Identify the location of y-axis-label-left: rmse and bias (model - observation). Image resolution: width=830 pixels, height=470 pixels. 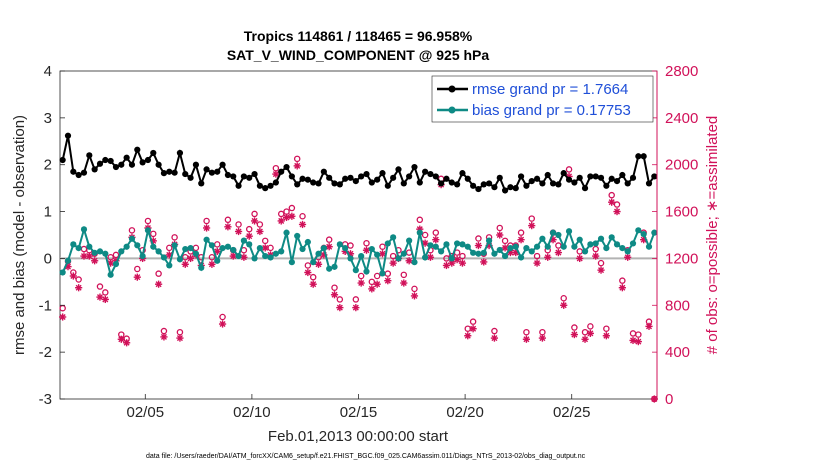
(19, 235).